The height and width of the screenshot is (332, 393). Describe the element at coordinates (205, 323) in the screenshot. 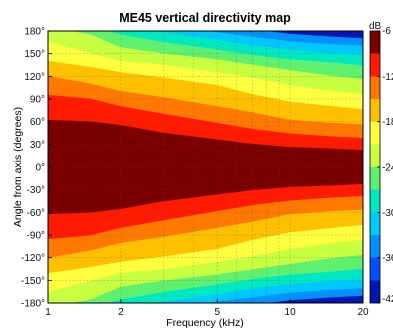

I see `x-axis-label: Frequency (kHz)` at that location.